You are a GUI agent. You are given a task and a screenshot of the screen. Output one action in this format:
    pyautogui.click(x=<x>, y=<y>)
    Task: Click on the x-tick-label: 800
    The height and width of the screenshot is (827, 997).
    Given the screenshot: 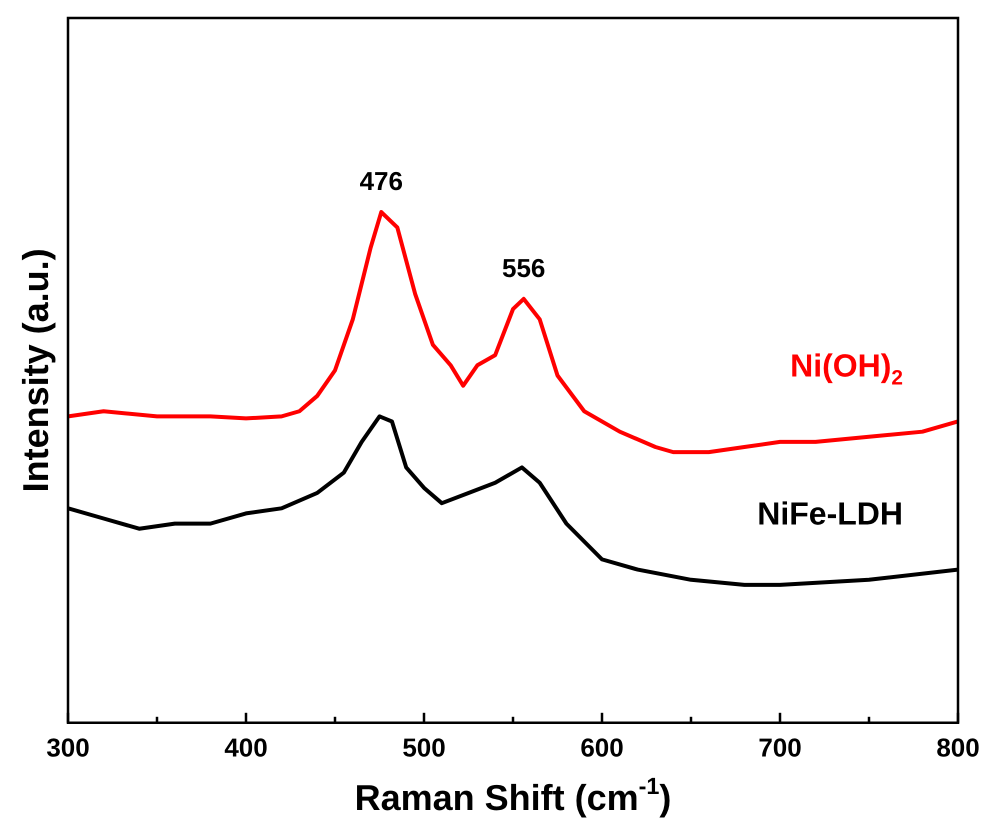 What is the action you would take?
    pyautogui.click(x=958, y=747)
    